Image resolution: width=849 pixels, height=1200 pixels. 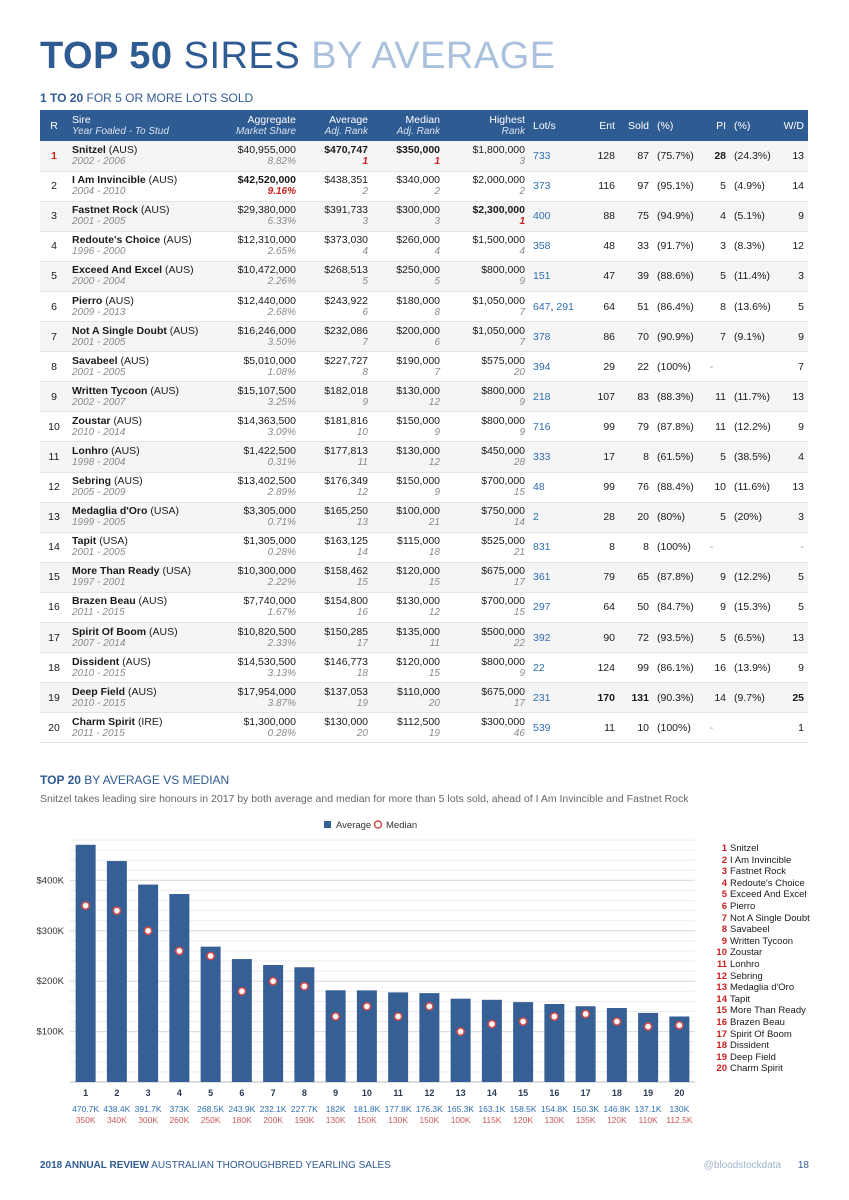 I want to click on sire-legend-number: 9, so click(x=724, y=941).